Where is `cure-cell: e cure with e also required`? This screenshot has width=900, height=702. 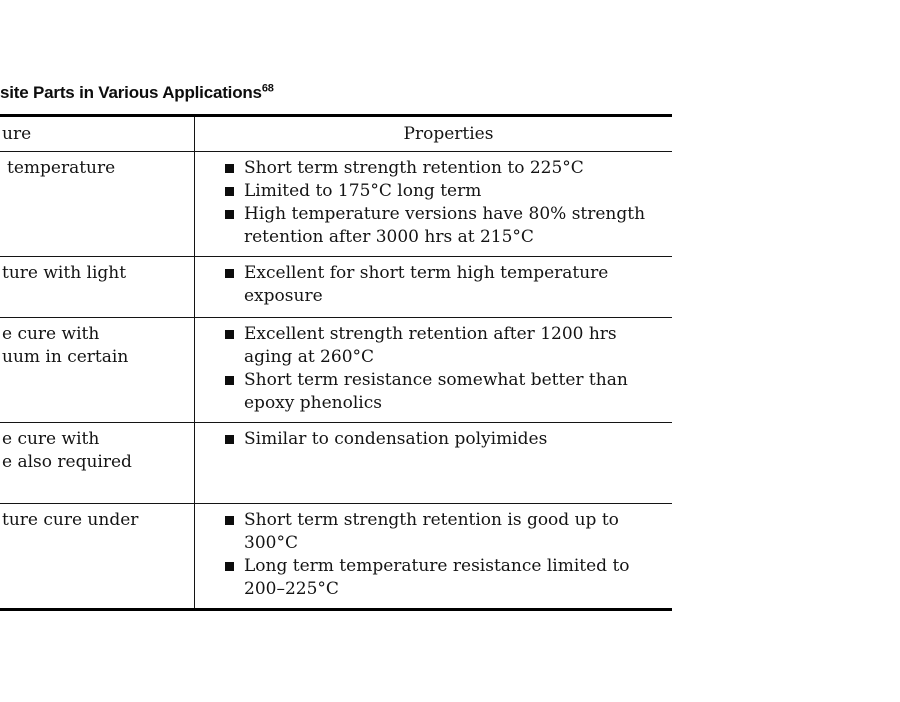 cure-cell: e cure with e also required is located at coordinates (97, 463).